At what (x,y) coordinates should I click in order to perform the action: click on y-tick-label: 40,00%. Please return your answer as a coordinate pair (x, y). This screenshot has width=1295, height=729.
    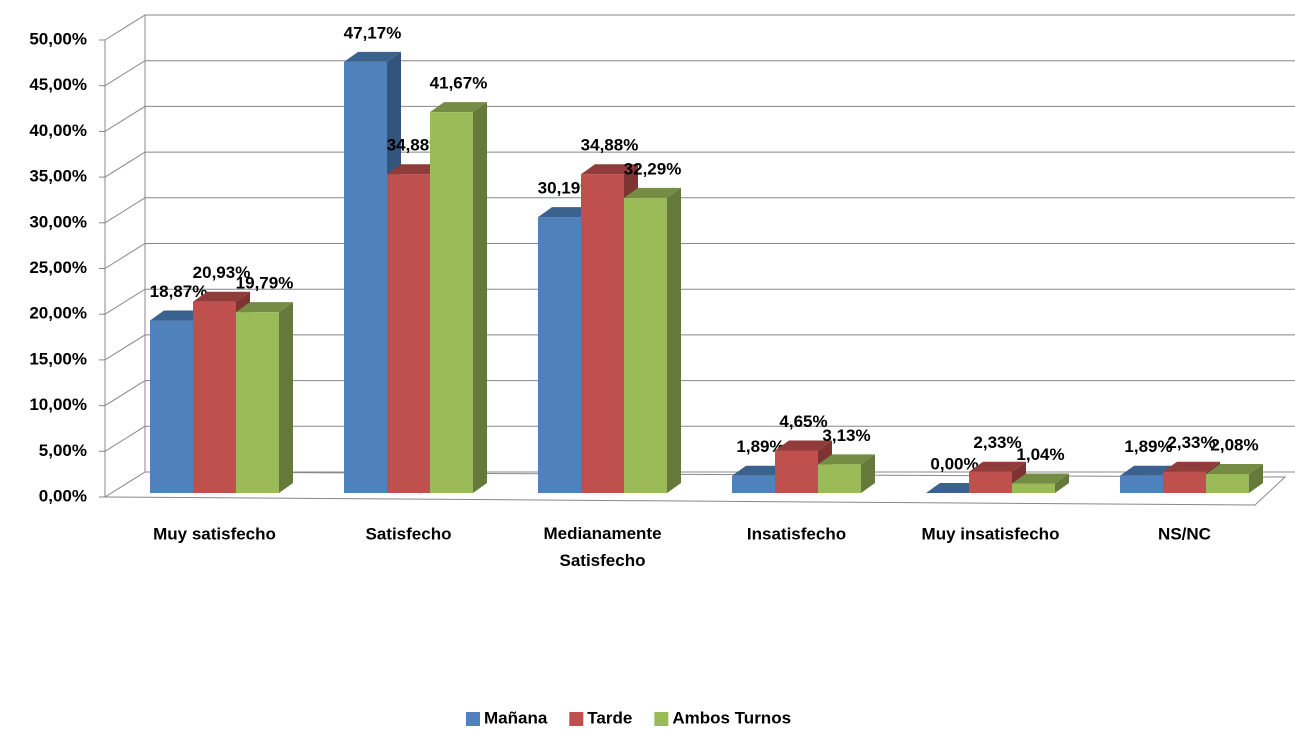
    Looking at the image, I should click on (58, 130).